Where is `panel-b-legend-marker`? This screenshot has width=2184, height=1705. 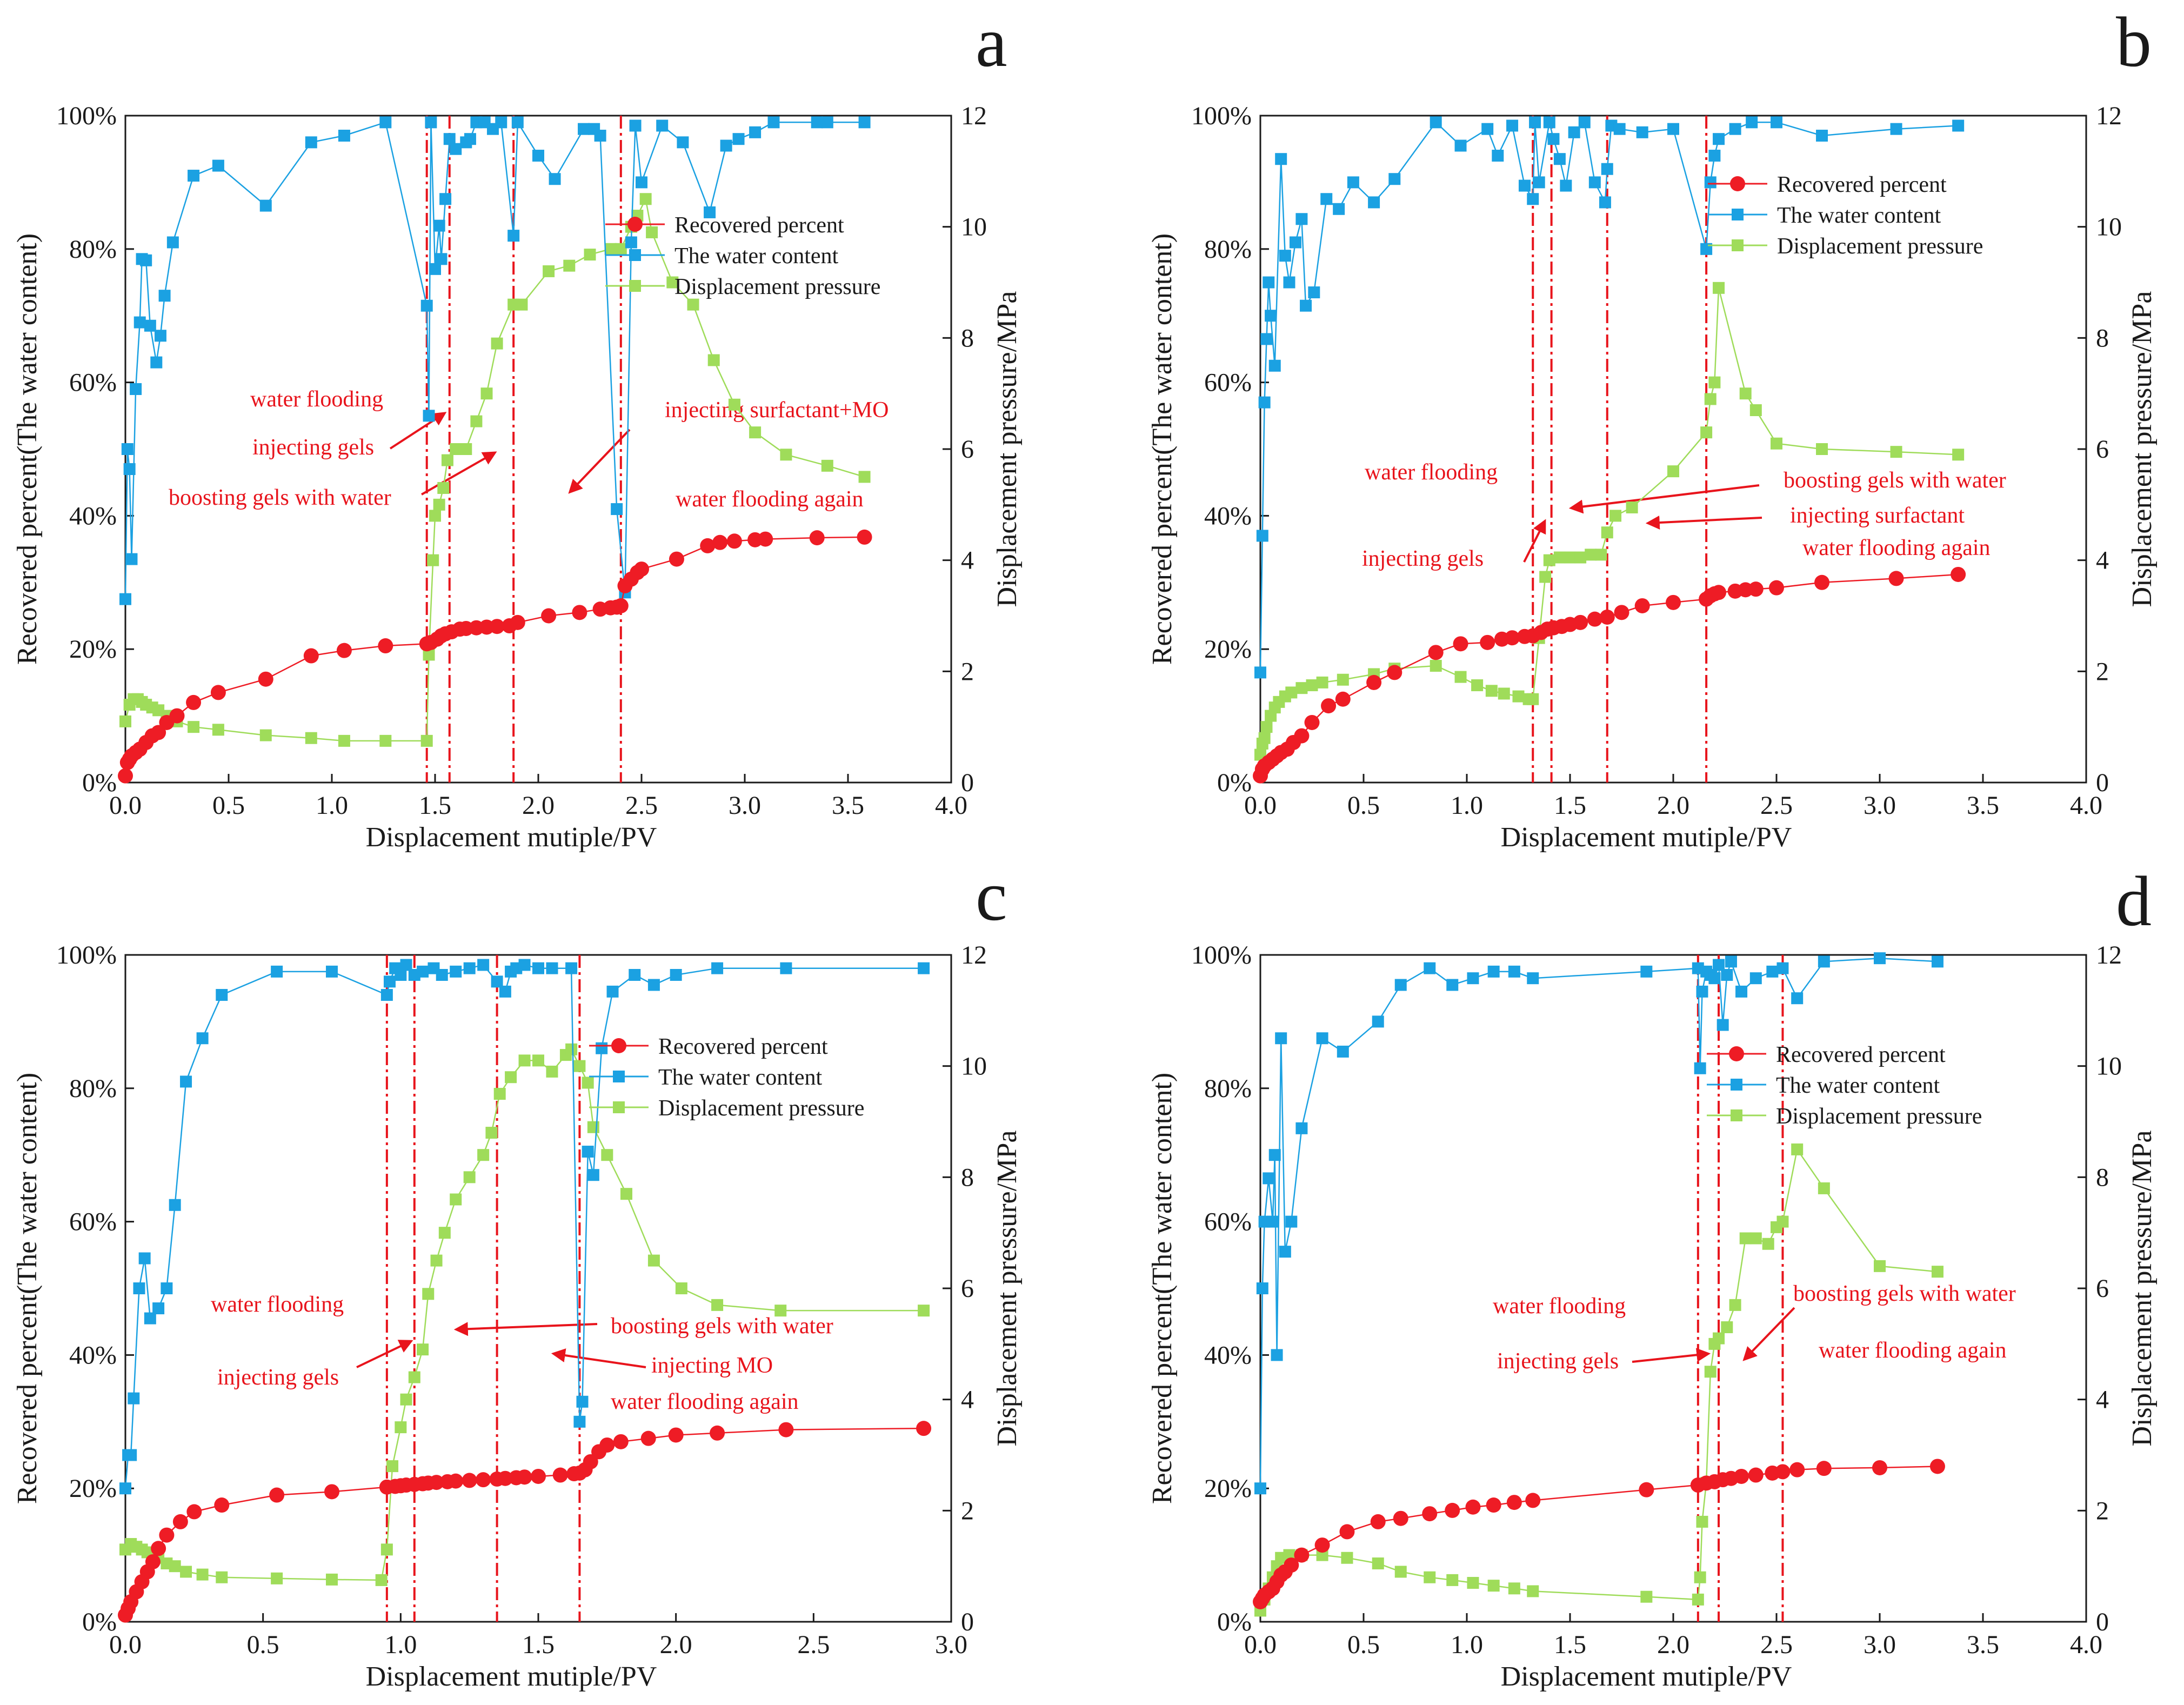
panel-b-legend-marker is located at coordinates (1738, 183).